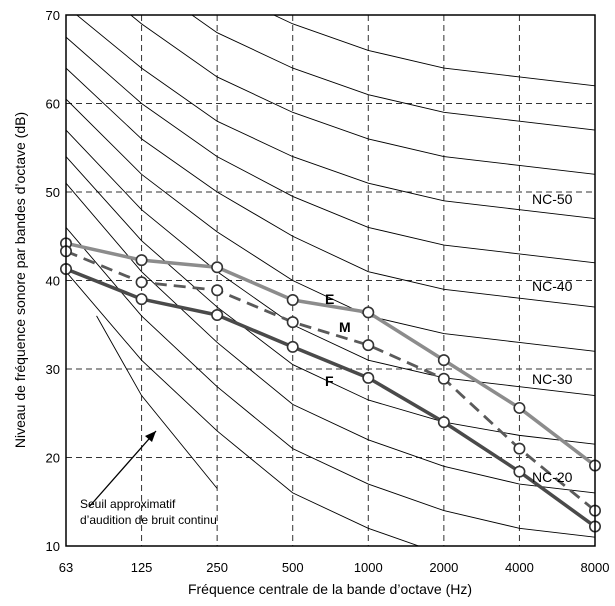  What do you see at coordinates (150, 436) in the screenshot?
I see `threshold-arrow-head` at bounding box center [150, 436].